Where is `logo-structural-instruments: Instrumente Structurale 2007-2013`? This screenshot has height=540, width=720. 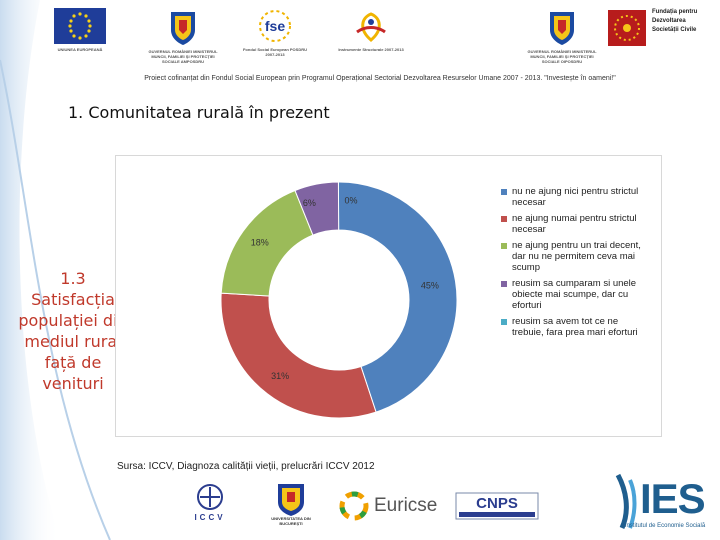 logo-structural-instruments: Instrumente Structurale 2007-2013 is located at coordinates (371, 30).